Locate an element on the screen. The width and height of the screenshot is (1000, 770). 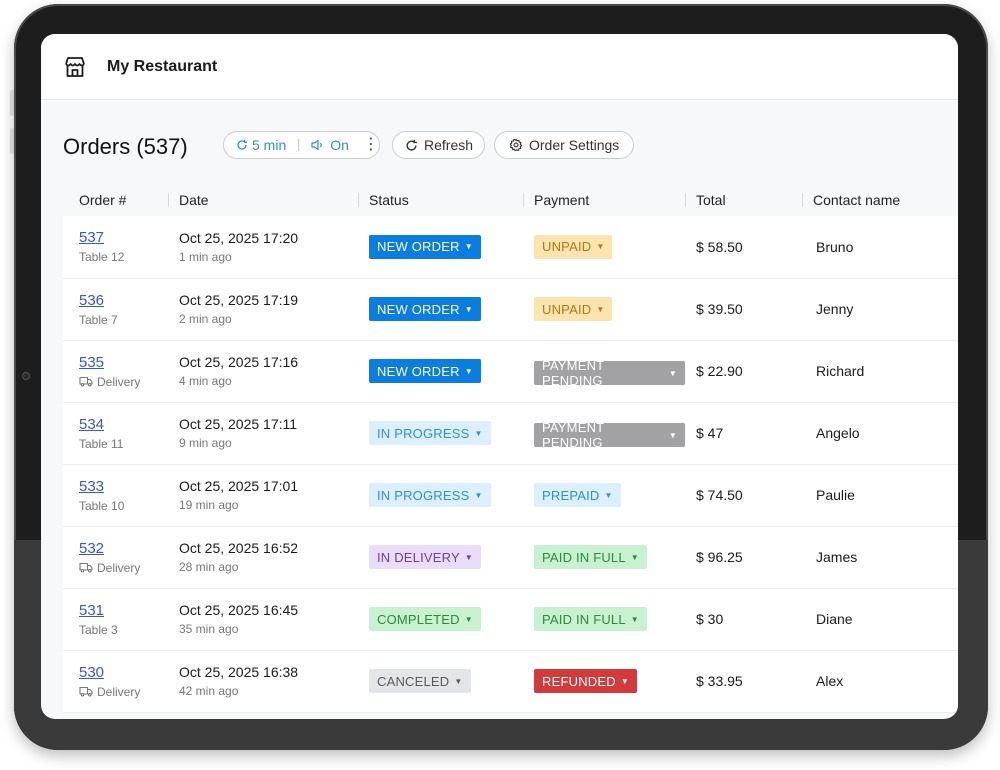
refresh-interval-button: 5 min is located at coordinates (261, 145).